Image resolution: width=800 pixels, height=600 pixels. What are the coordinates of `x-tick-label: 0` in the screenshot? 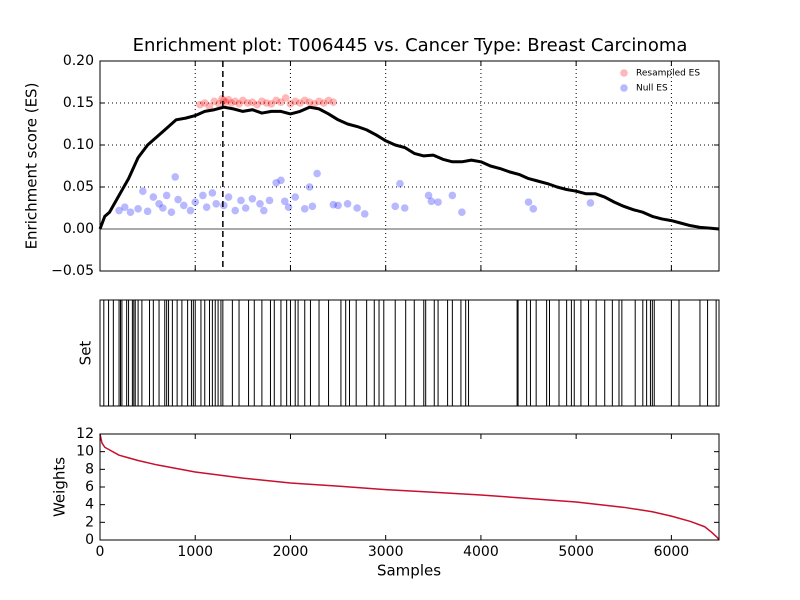 It's located at (100, 552).